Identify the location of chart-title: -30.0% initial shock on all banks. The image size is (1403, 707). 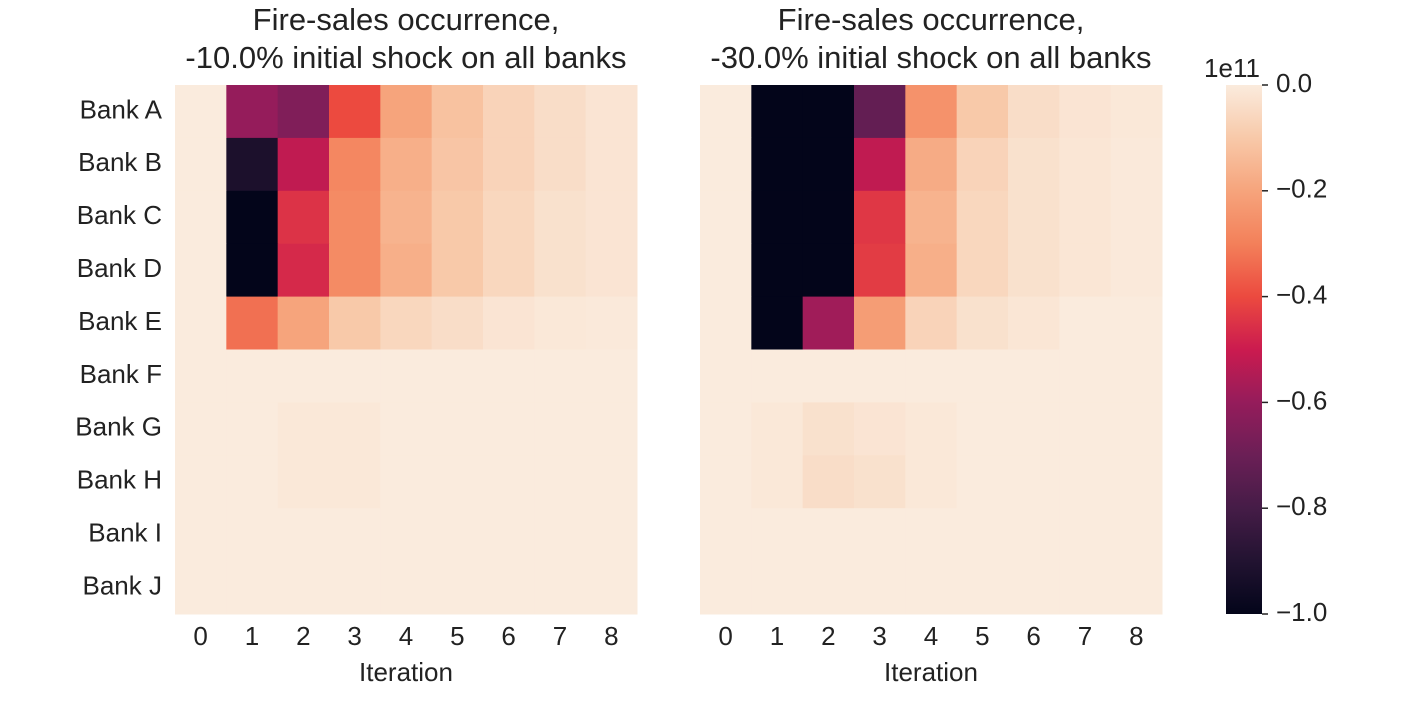
(930, 57).